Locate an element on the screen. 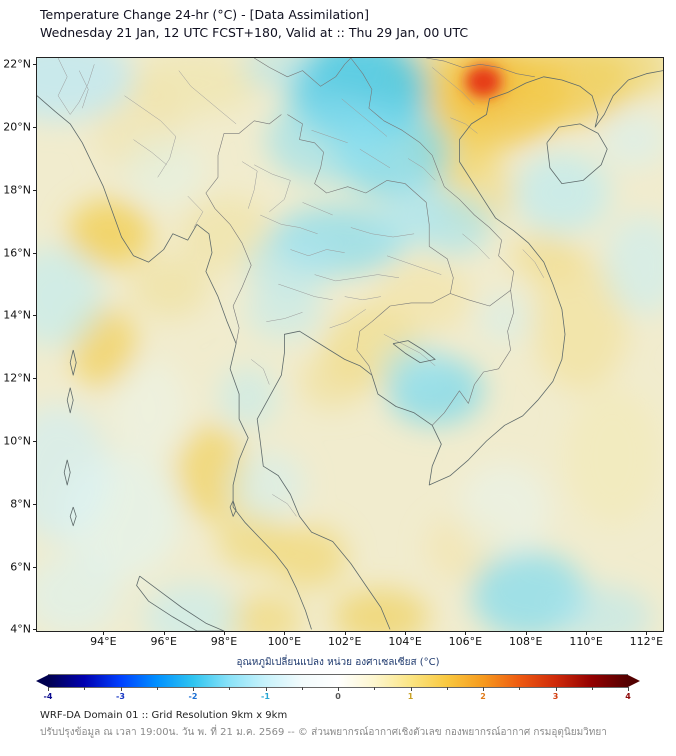  colorbar-tick-label: 4 is located at coordinates (628, 696).